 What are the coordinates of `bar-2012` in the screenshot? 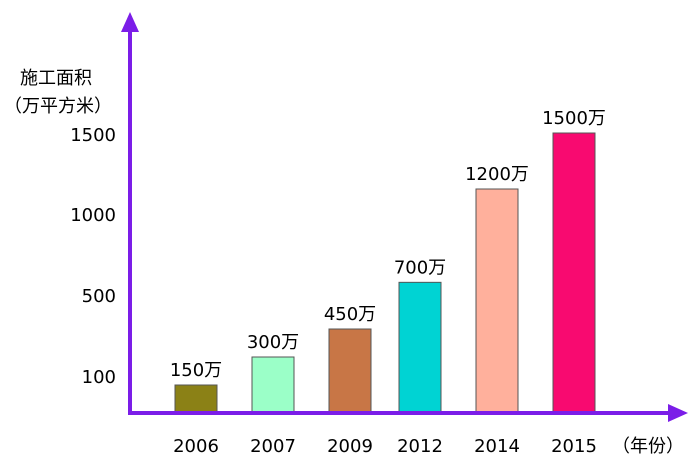 It's located at (420, 347).